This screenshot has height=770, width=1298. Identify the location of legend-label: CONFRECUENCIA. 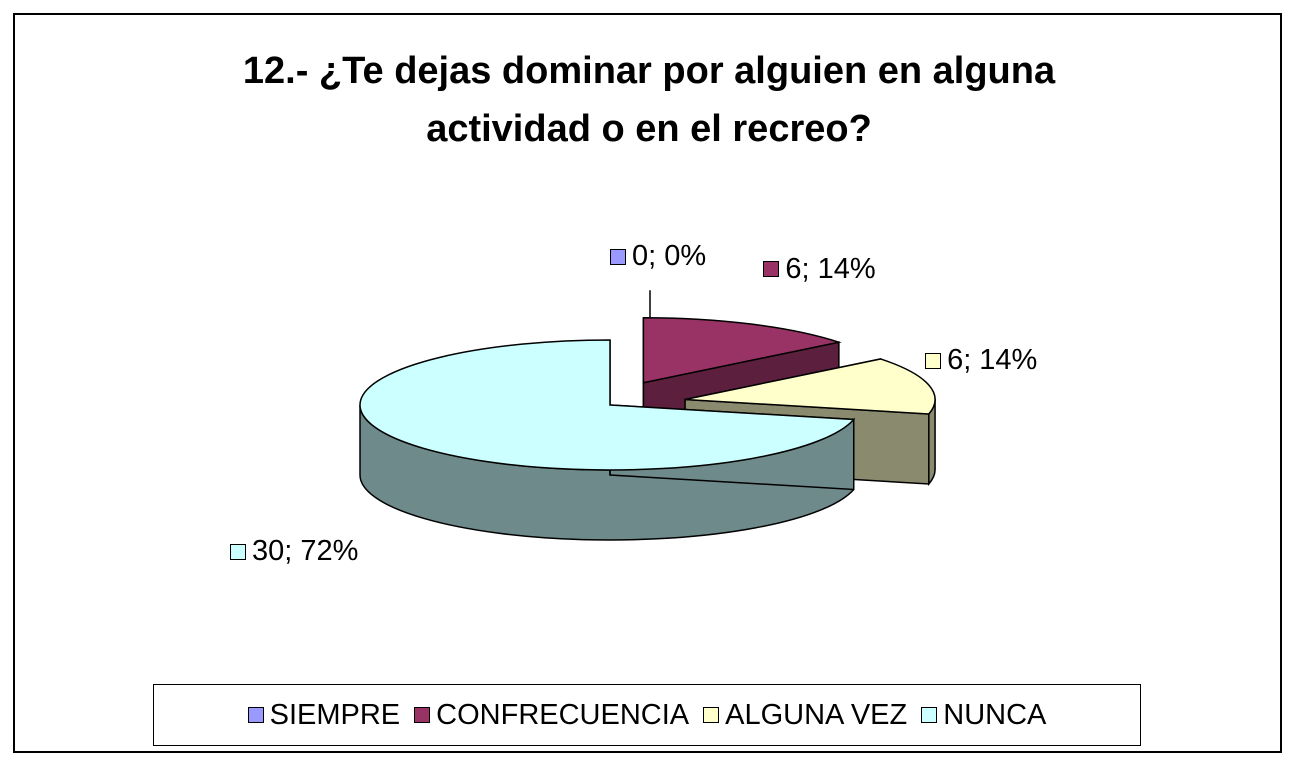
(563, 714).